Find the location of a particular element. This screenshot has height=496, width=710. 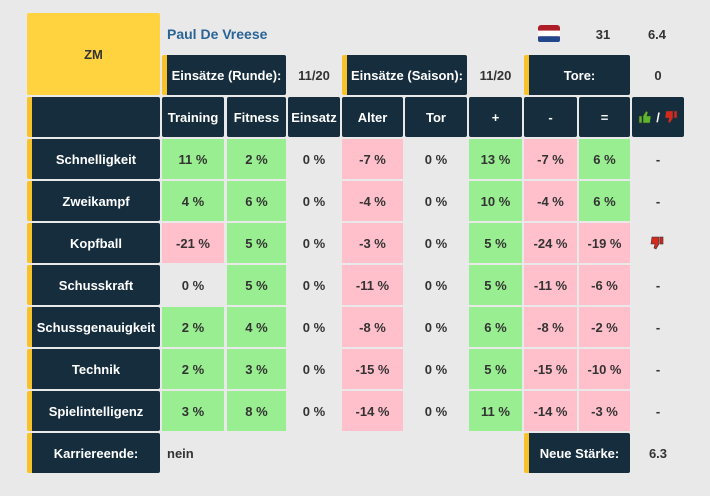

position-badge: ZM is located at coordinates (93, 54).